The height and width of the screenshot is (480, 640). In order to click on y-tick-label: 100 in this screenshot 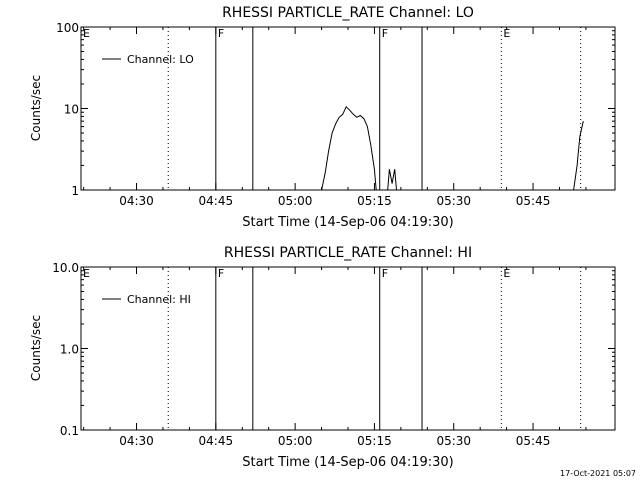, I will do `click(67, 28)`.